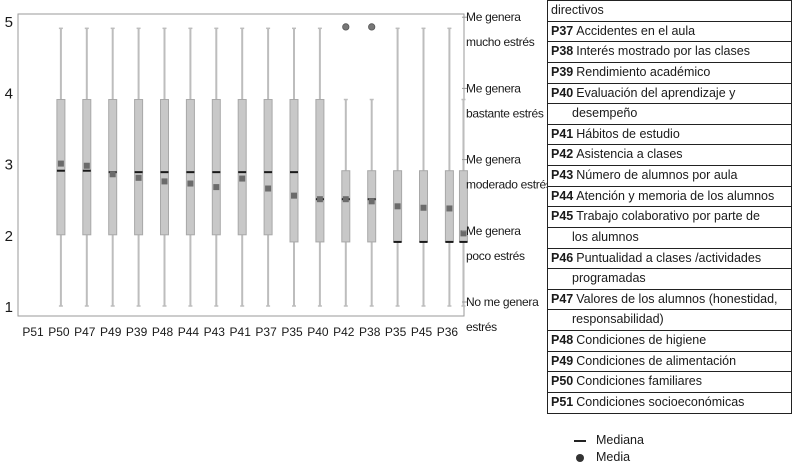 The image size is (795, 467). Describe the element at coordinates (85, 332) in the screenshot. I see `x-tick-label: P47` at that location.